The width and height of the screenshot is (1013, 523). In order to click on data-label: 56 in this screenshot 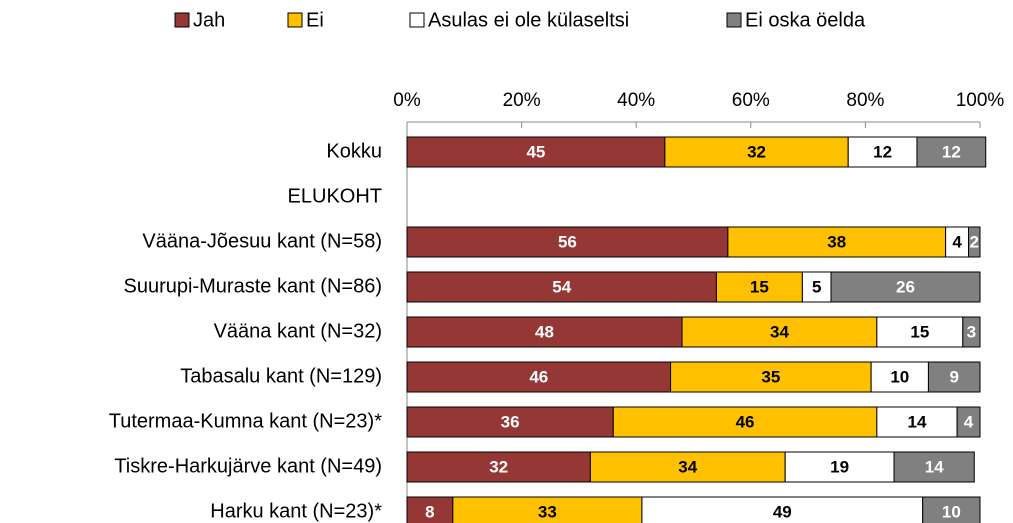, I will do `click(567, 241)`.